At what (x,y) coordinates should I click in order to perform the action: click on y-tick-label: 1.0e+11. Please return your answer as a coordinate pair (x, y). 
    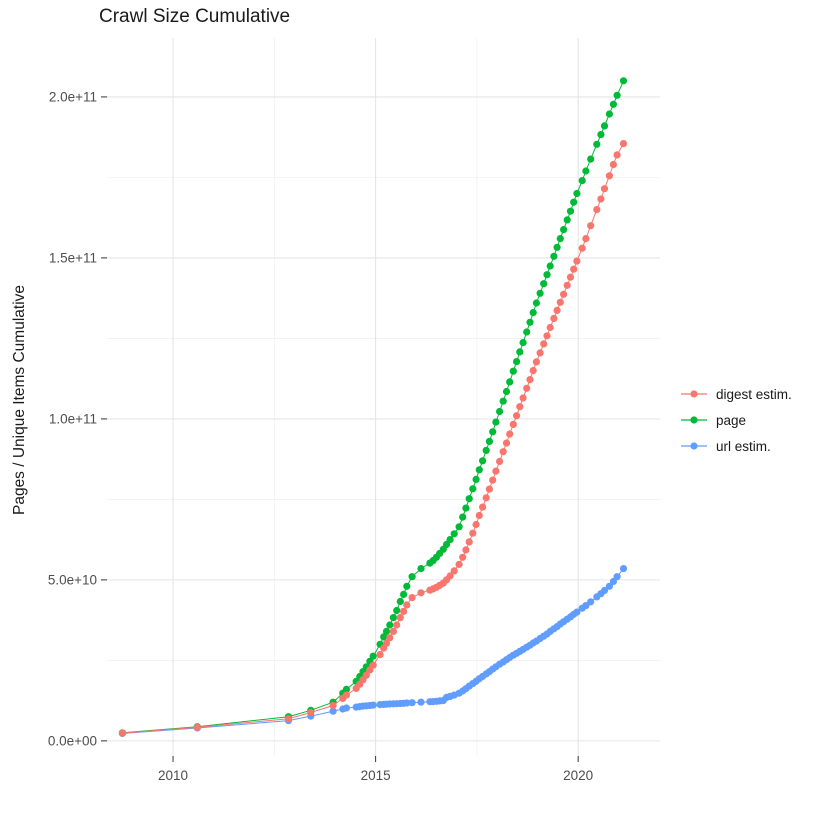
    Looking at the image, I should click on (73, 419).